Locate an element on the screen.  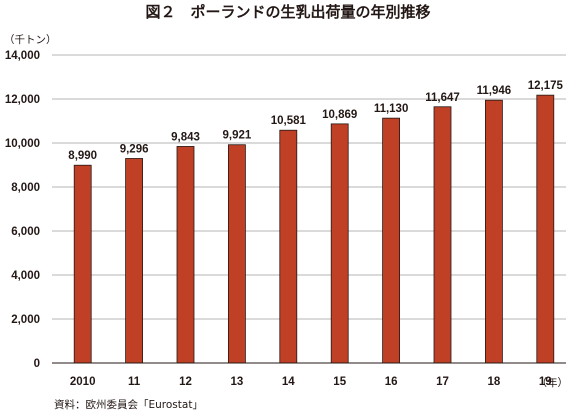
x-tick-label: 17 is located at coordinates (442, 382).